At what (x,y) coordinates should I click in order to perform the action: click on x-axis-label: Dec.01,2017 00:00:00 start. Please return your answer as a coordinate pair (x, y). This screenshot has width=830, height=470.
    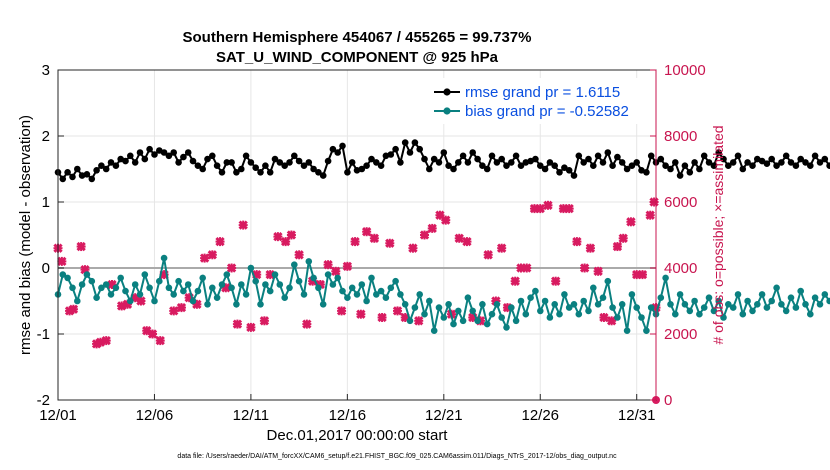
    Looking at the image, I should click on (358, 435).